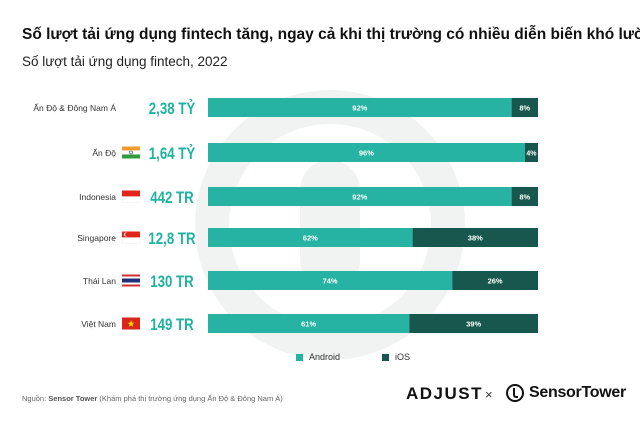  I want to click on total-value: 130 TR, so click(171, 282).